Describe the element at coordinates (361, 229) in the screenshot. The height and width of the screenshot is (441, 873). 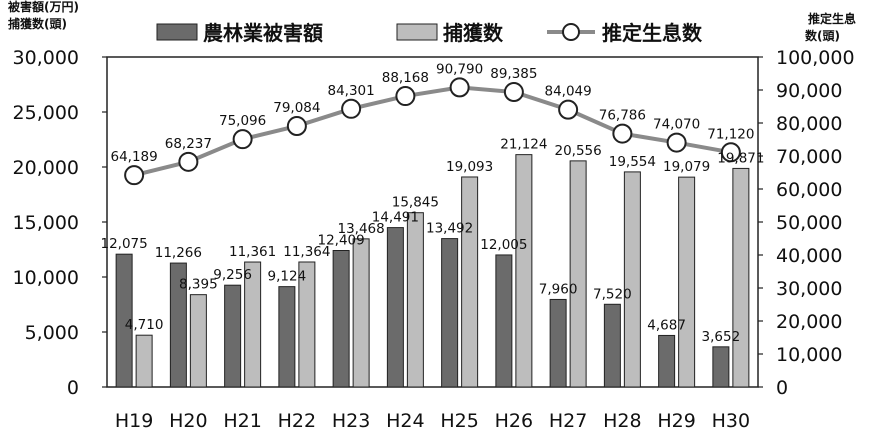
I see `capture-data-label: 13,468` at that location.